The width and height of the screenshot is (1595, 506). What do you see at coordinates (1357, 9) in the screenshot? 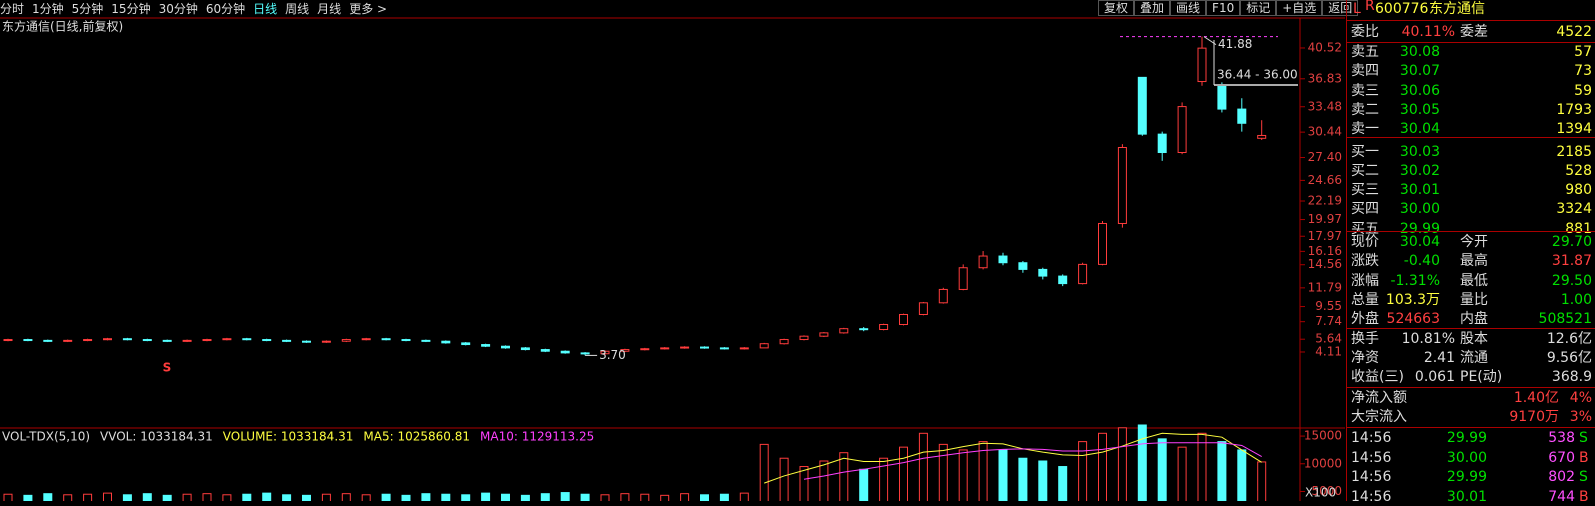
I see `flag: L` at bounding box center [1357, 9].